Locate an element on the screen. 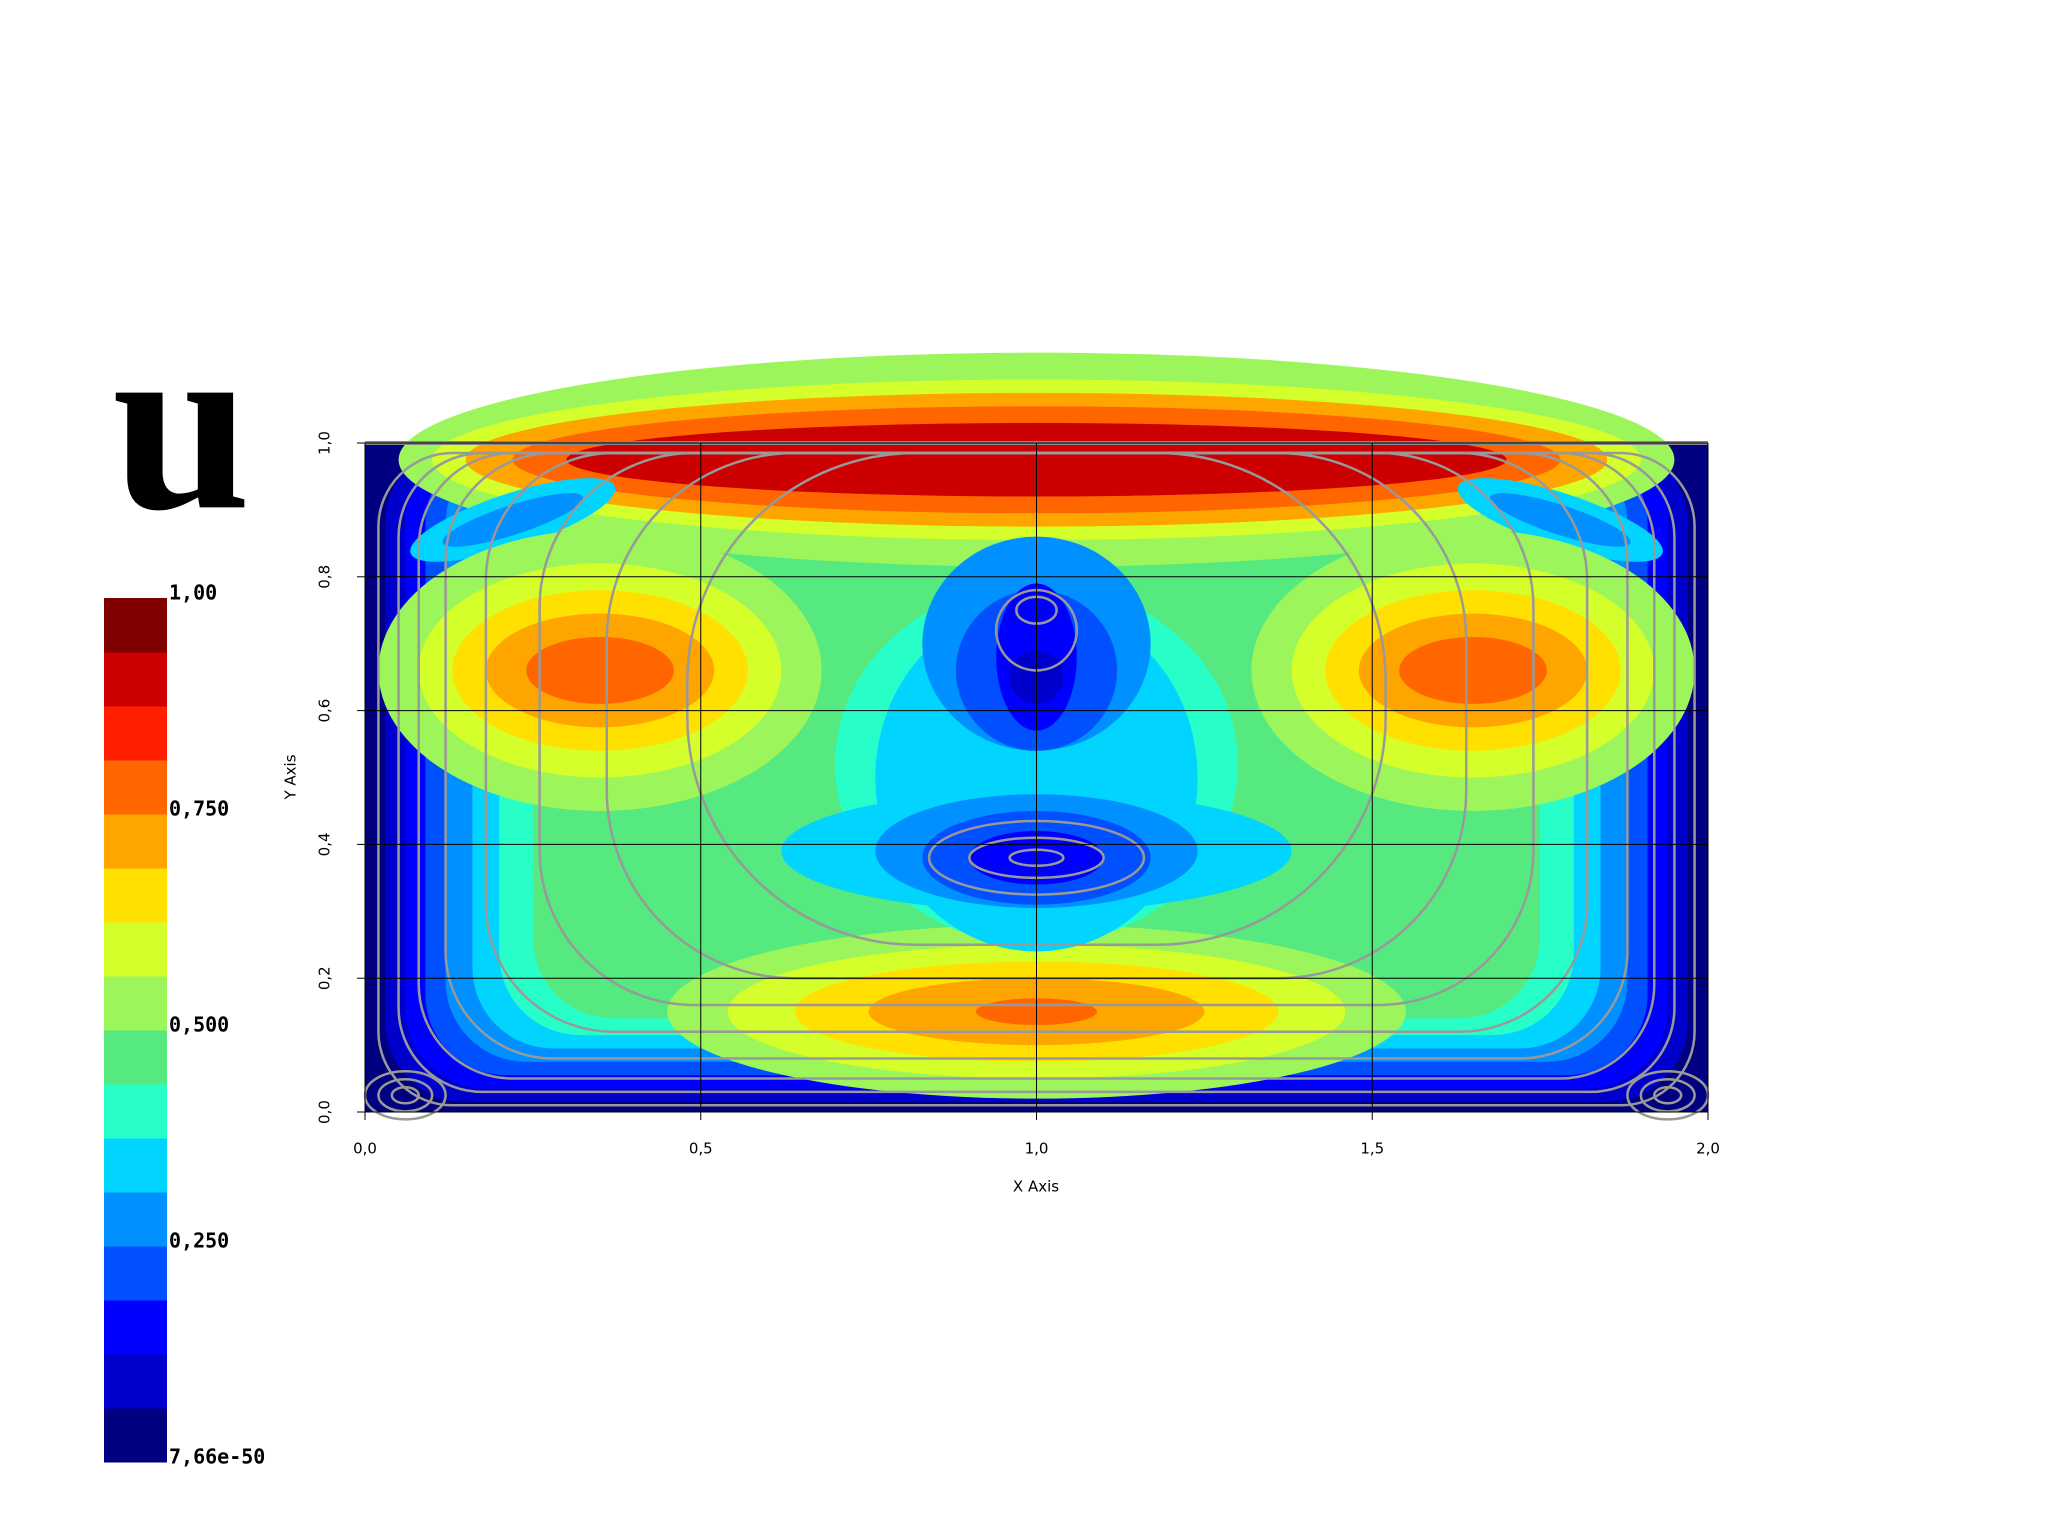 The width and height of the screenshot is (2048, 1536). x-tick-label: 0,5 is located at coordinates (701, 1149).